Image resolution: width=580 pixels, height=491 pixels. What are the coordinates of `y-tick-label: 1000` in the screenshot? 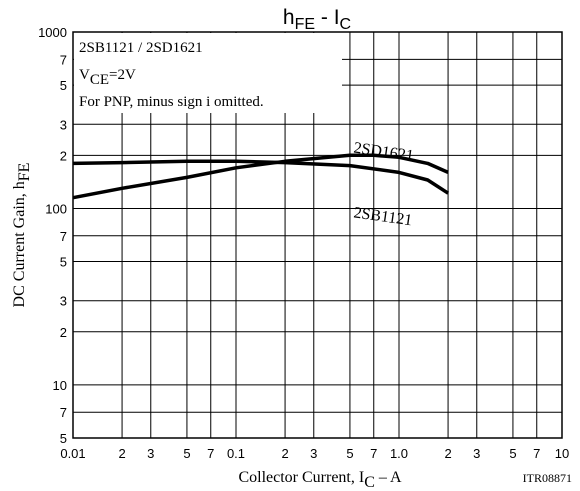 It's located at (52, 32).